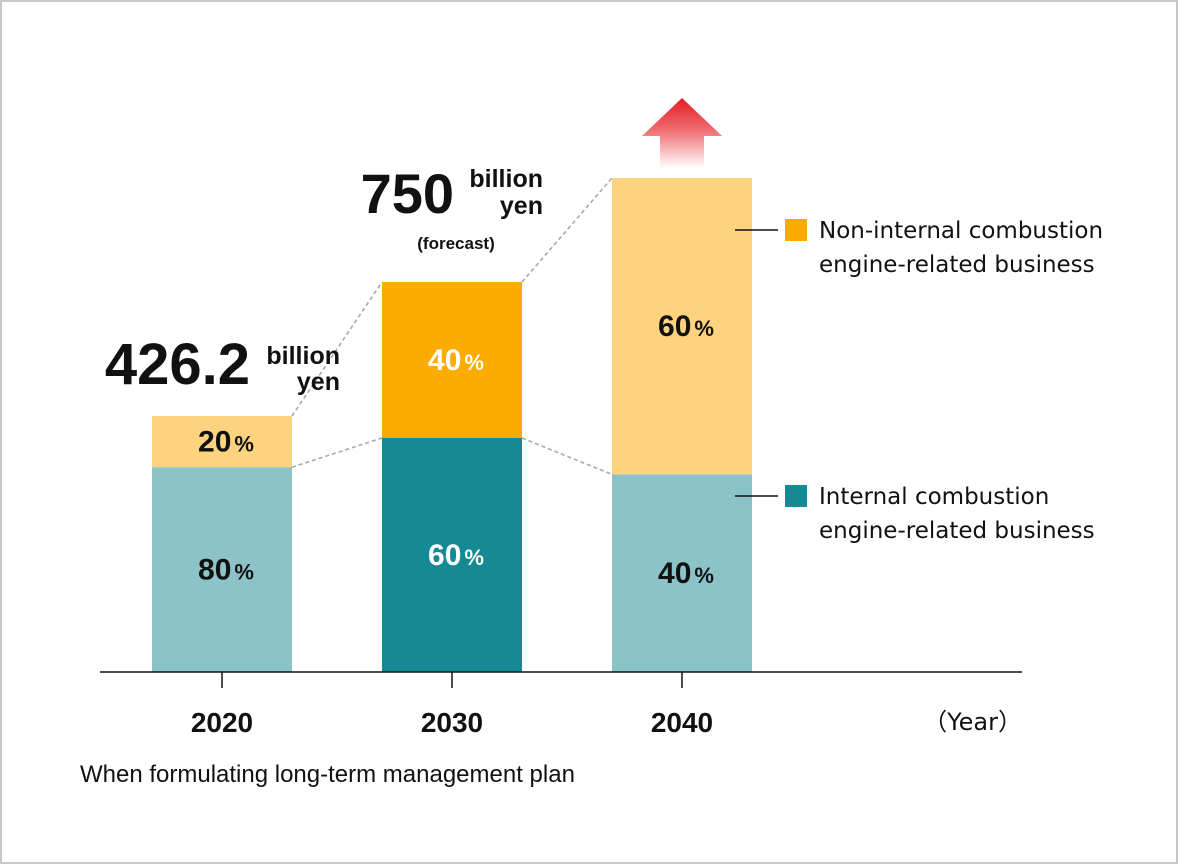 The height and width of the screenshot is (864, 1178). What do you see at coordinates (796, 496) in the screenshot?
I see `legend-internal-swatch` at bounding box center [796, 496].